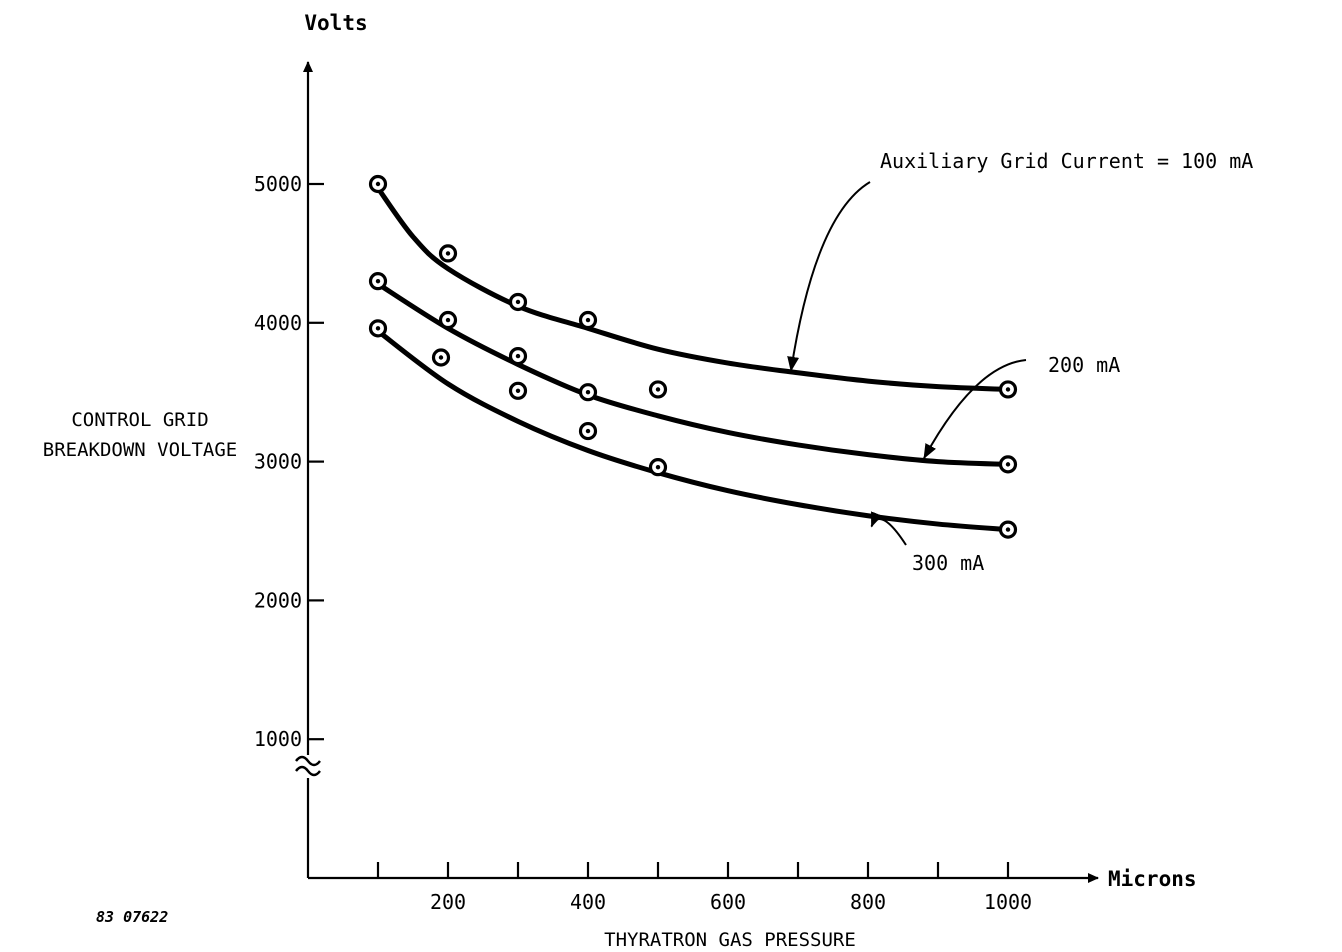 This screenshot has height=952, width=1342. What do you see at coordinates (140, 450) in the screenshot?
I see `y-label-line-2: BREAKDOWN VOLTAGE` at bounding box center [140, 450].